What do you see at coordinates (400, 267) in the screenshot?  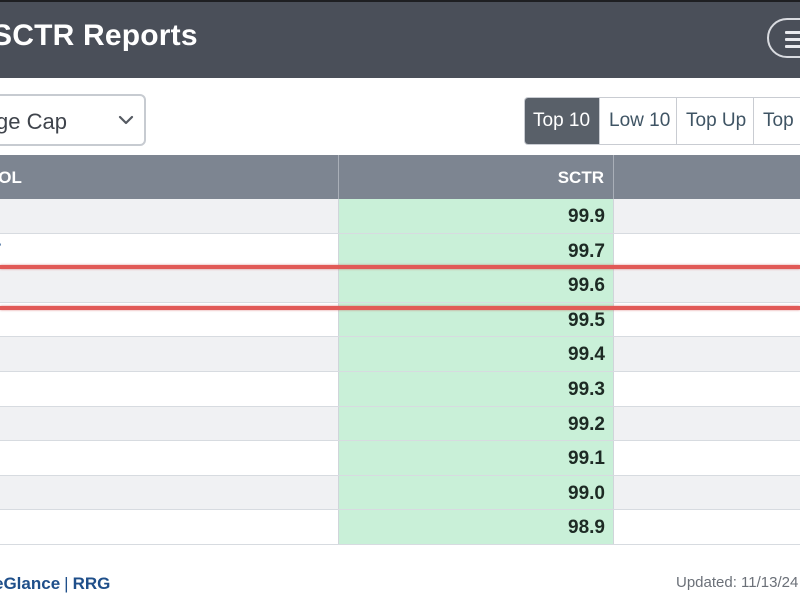 I see `highlight-line-top` at bounding box center [400, 267].